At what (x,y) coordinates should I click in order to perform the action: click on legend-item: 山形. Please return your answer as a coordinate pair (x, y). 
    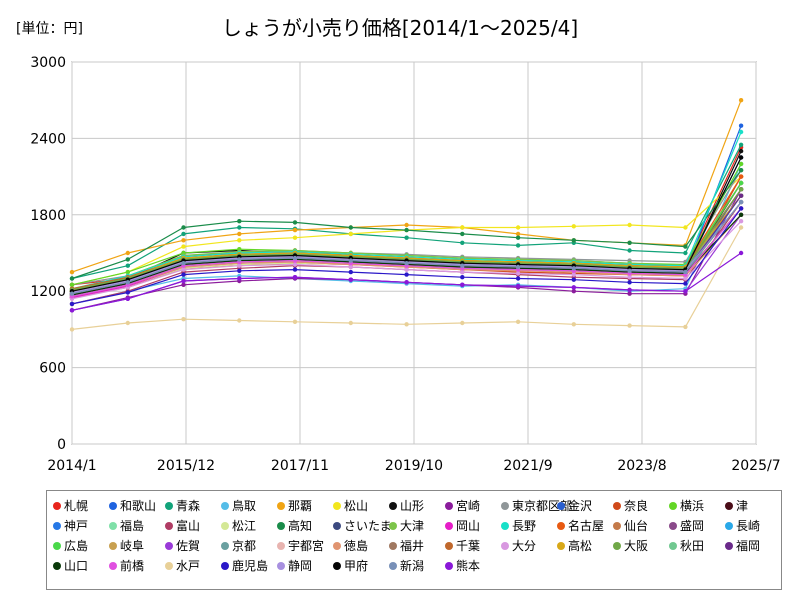
    Looking at the image, I should click on (406, 505).